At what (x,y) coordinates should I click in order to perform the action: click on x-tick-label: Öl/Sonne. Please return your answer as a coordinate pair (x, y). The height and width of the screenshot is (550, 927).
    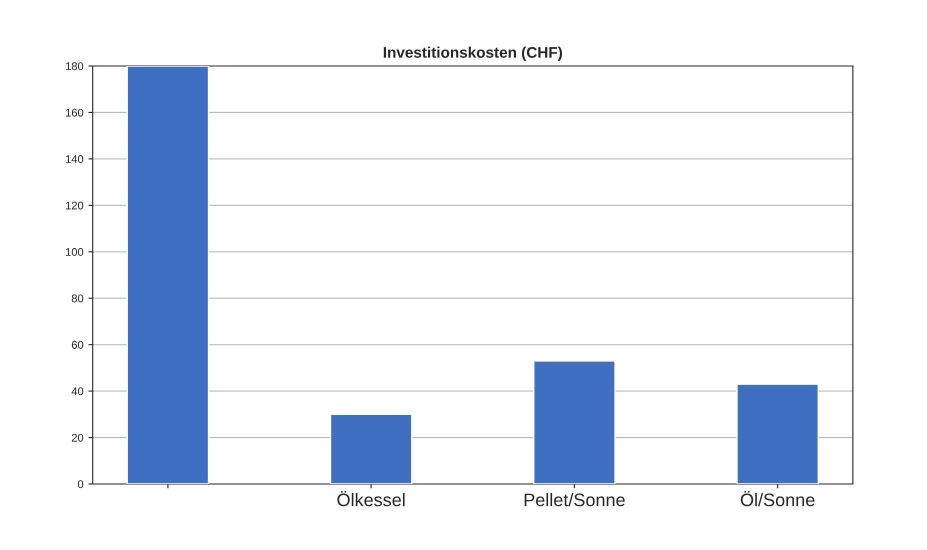
    Looking at the image, I should click on (777, 498).